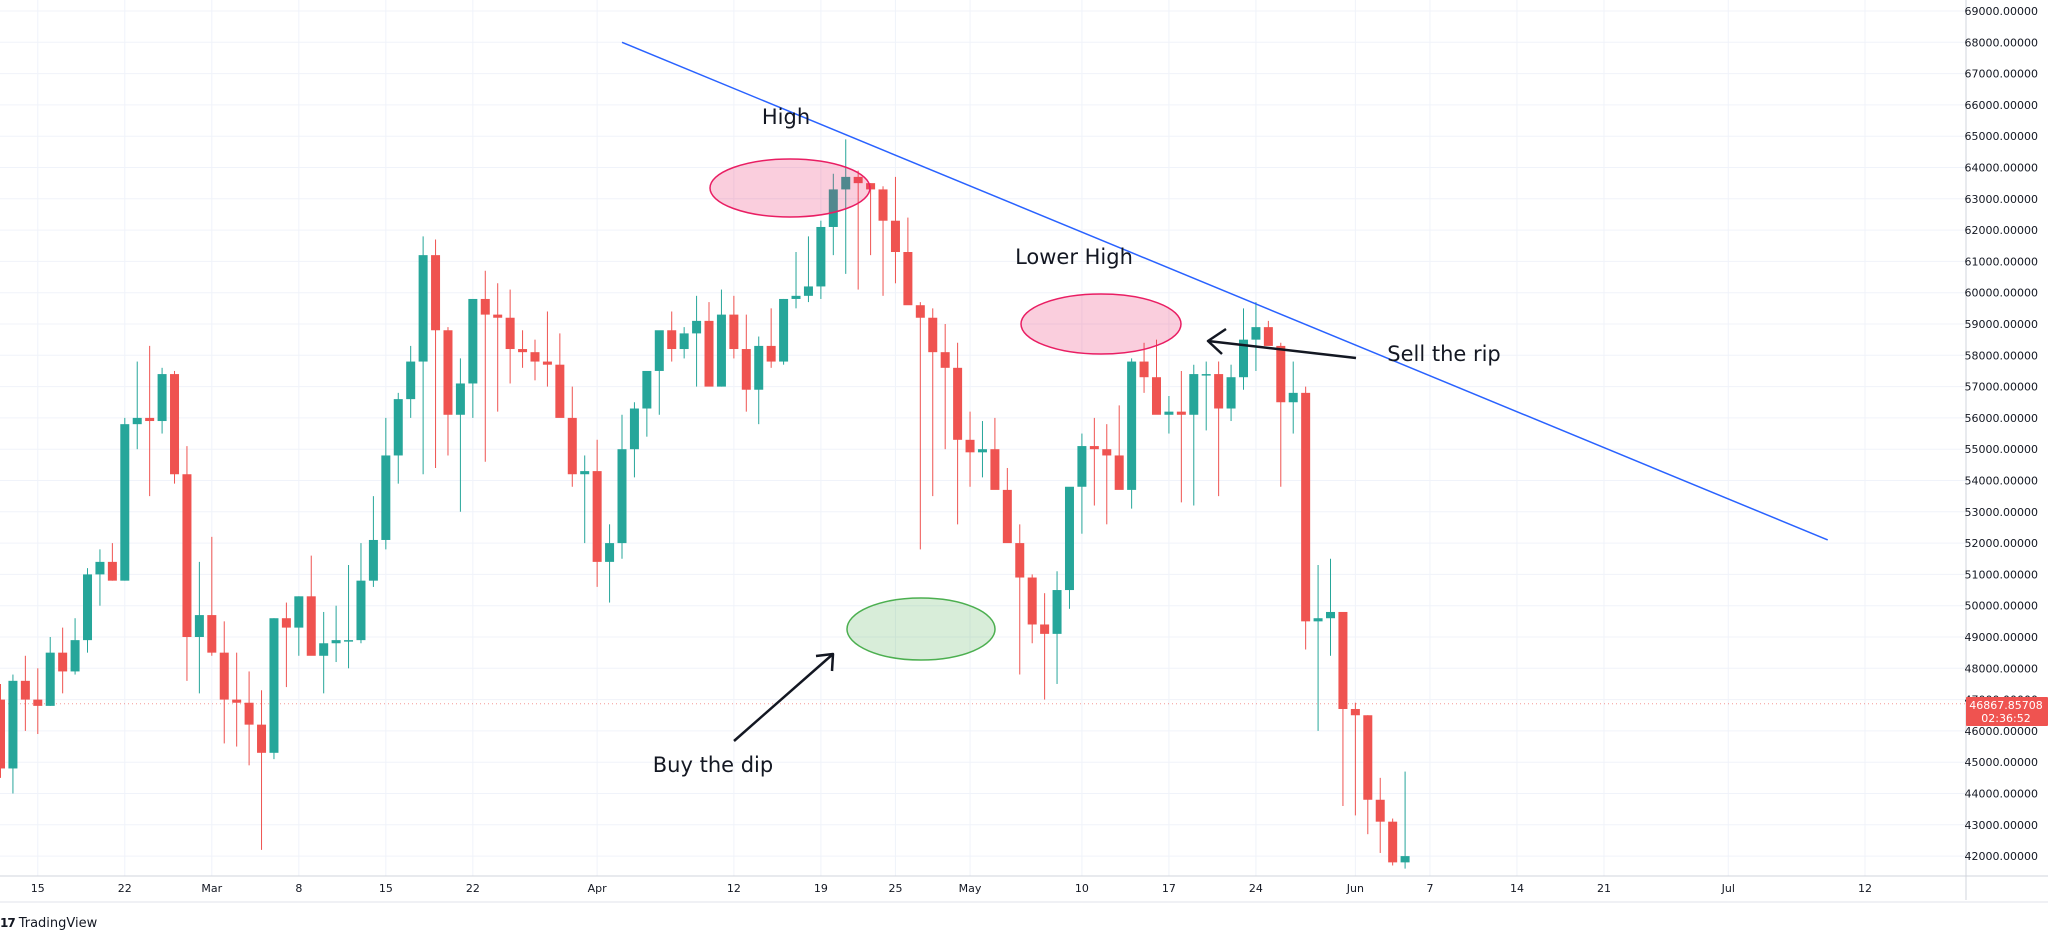 The width and height of the screenshot is (2048, 939). Describe the element at coordinates (921, 629) in the screenshot. I see `dip-ellipse` at that location.